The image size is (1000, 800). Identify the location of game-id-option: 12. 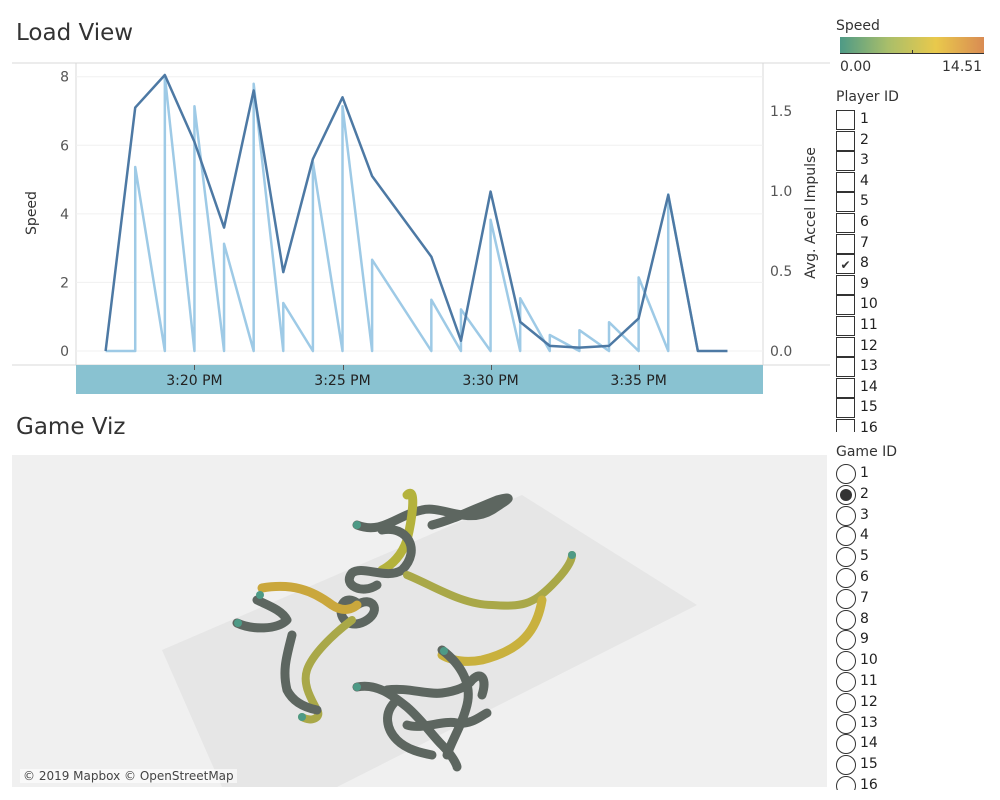
(916, 703).